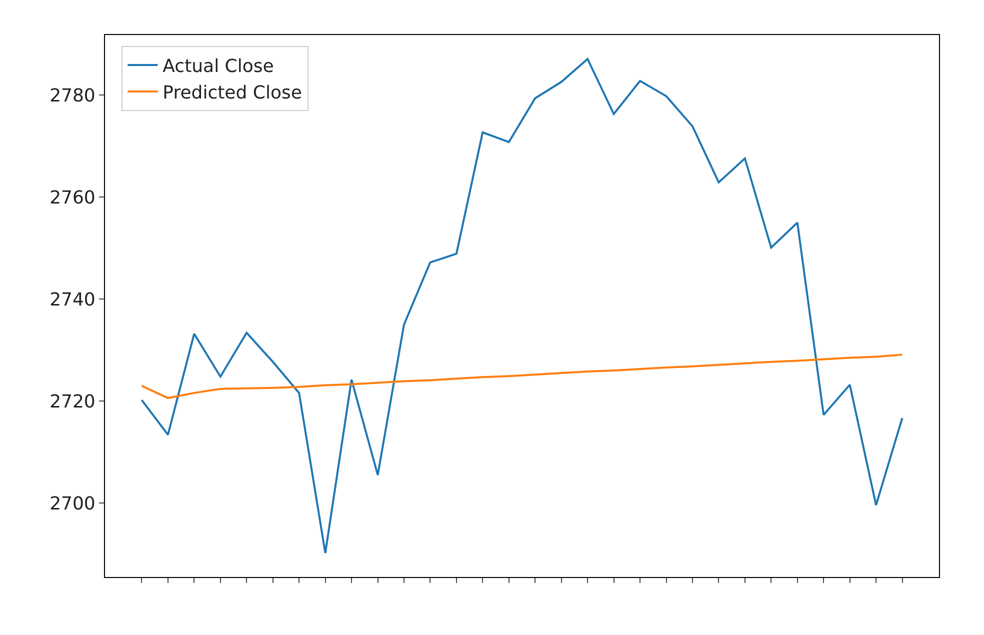  I want to click on y-tick-label: 2700, so click(73, 503).